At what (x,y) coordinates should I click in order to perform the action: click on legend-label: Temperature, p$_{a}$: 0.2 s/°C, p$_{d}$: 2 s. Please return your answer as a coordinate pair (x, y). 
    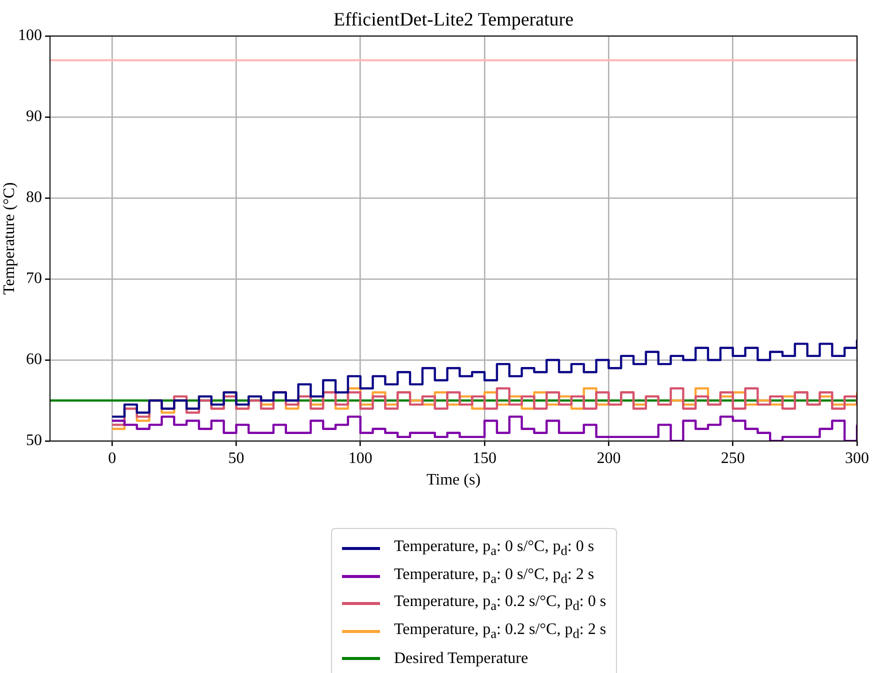
    Looking at the image, I should click on (500, 631).